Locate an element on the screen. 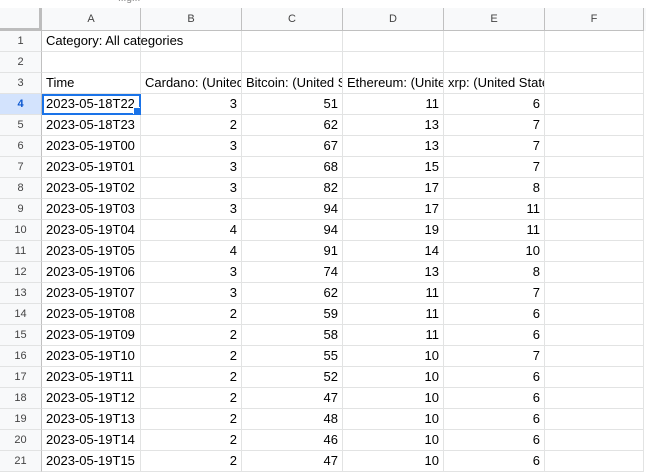 The height and width of the screenshot is (472, 646). cell-e7: 7 is located at coordinates (494, 167).